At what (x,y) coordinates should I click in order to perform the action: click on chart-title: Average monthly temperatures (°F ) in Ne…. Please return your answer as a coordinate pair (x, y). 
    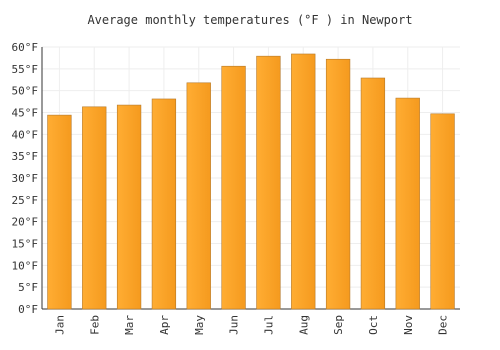
    Looking at the image, I should click on (249, 20).